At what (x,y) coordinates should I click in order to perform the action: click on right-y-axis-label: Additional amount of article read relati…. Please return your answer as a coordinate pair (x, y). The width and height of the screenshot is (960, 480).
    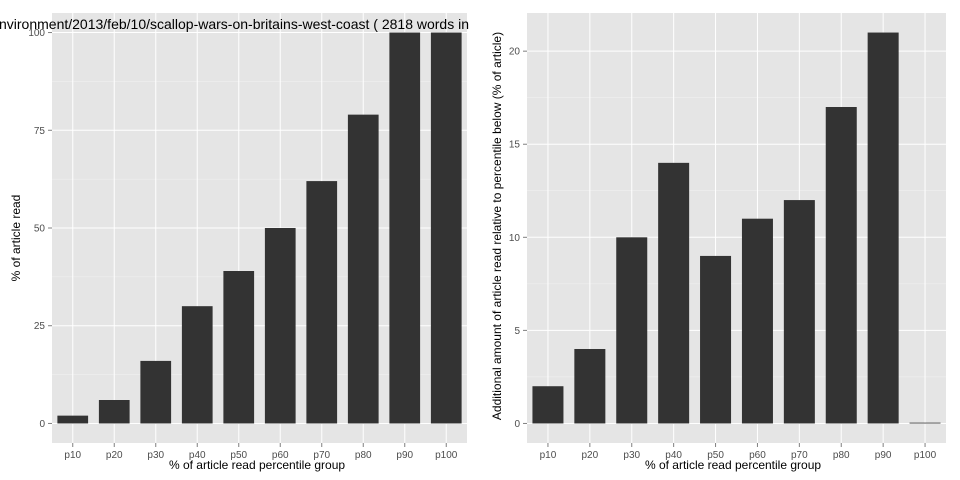
    Looking at the image, I should click on (497, 226).